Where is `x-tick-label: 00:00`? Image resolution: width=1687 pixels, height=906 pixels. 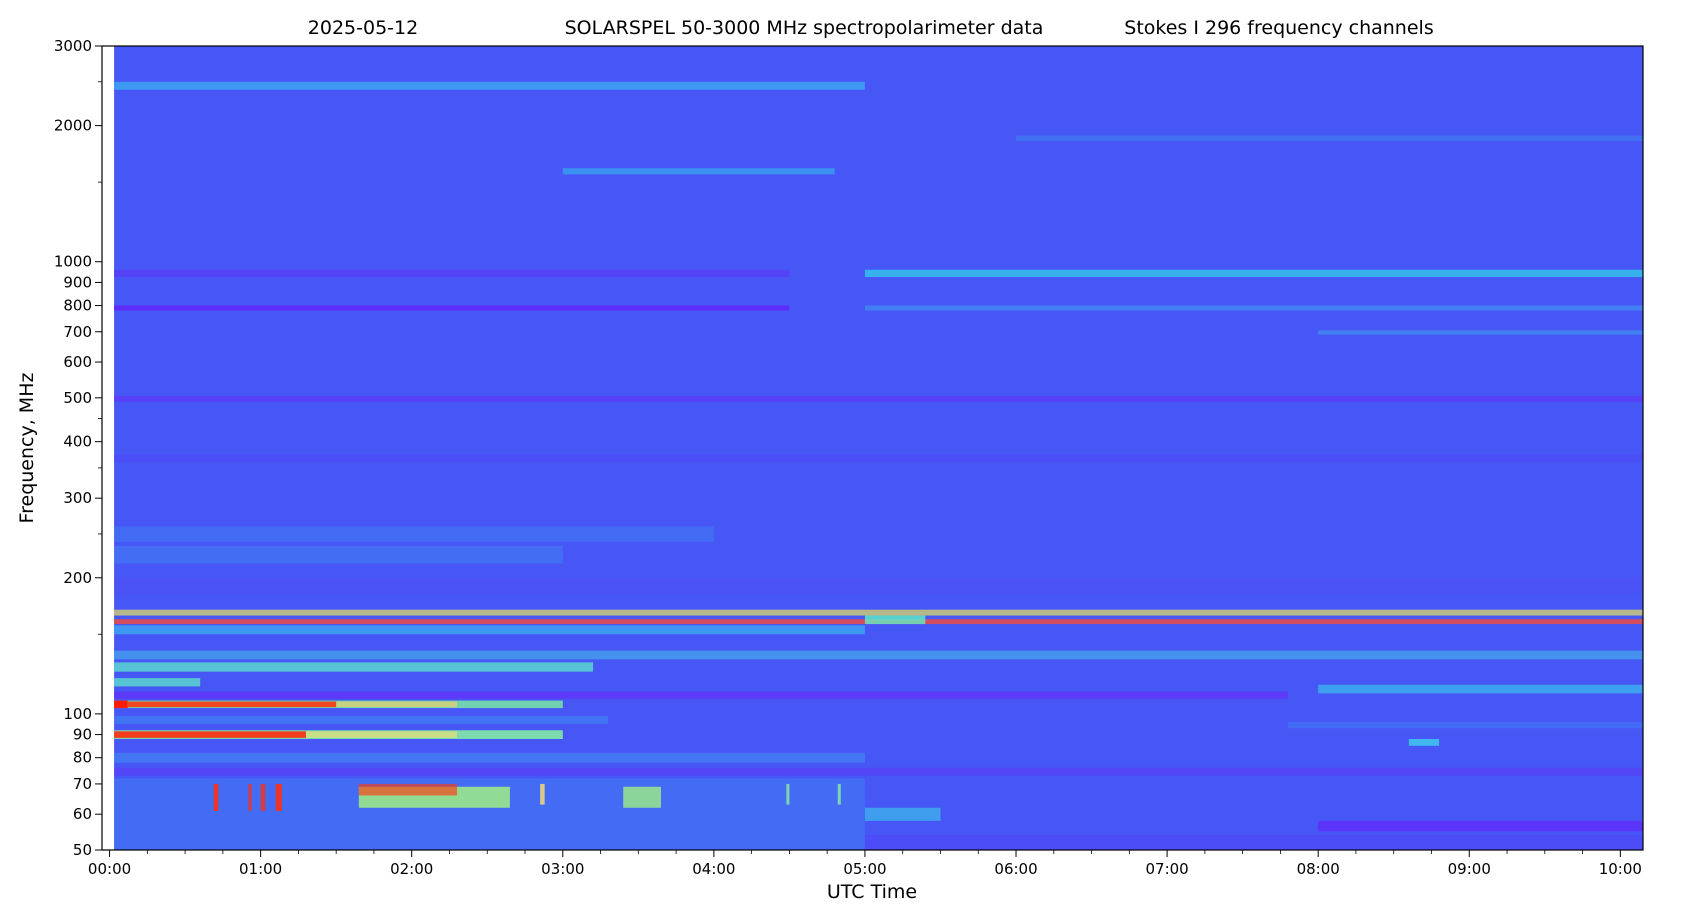
x-tick-label: 00:00 is located at coordinates (109, 869).